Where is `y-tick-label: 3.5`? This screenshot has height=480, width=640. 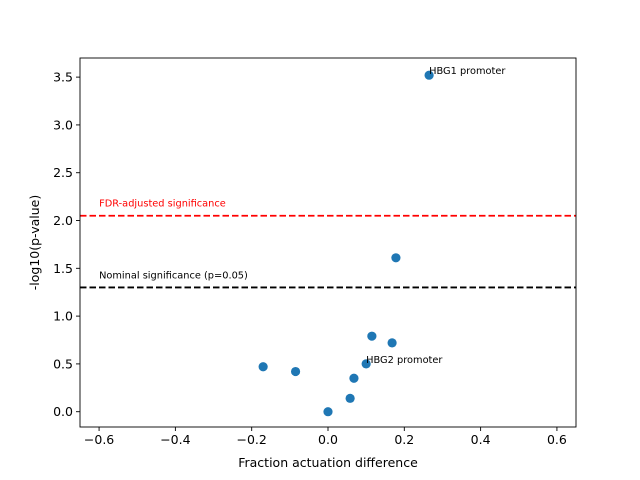 y-tick-label: 3.5 is located at coordinates (63, 77).